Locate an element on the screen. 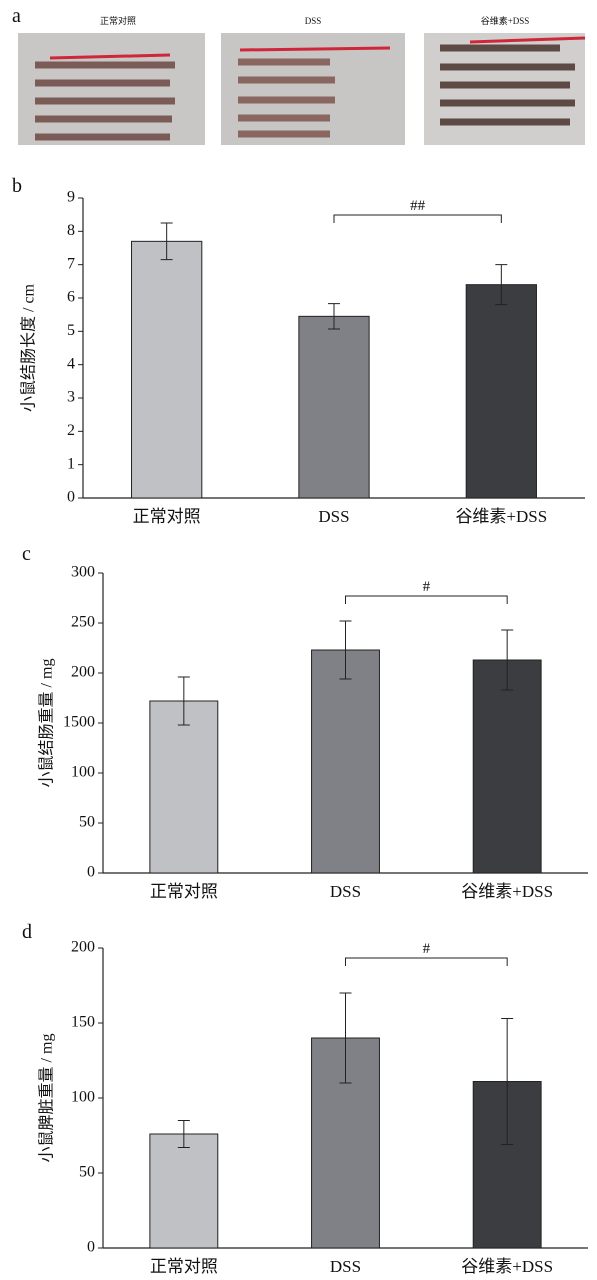 The width and height of the screenshot is (597, 1280). y-tick-label: 2 is located at coordinates (71, 430).